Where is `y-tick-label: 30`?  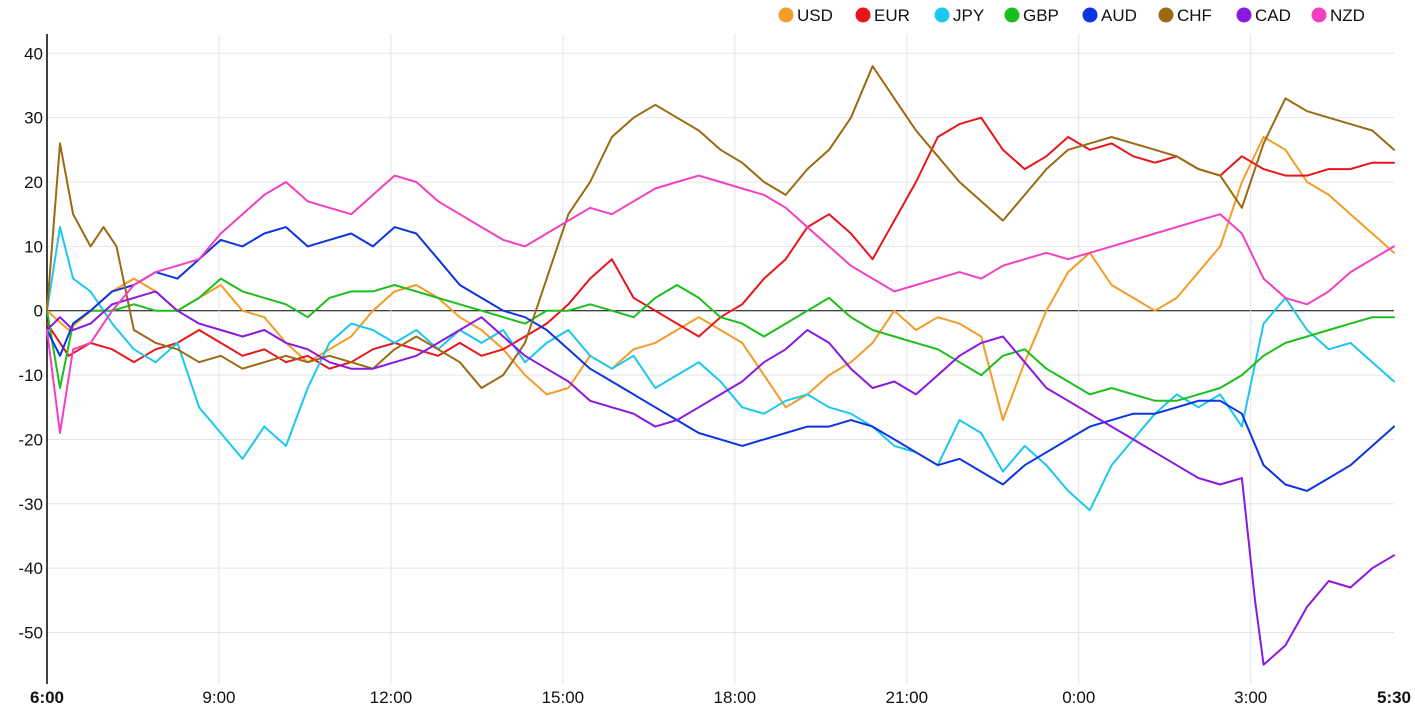 y-tick-label: 30 is located at coordinates (33, 118).